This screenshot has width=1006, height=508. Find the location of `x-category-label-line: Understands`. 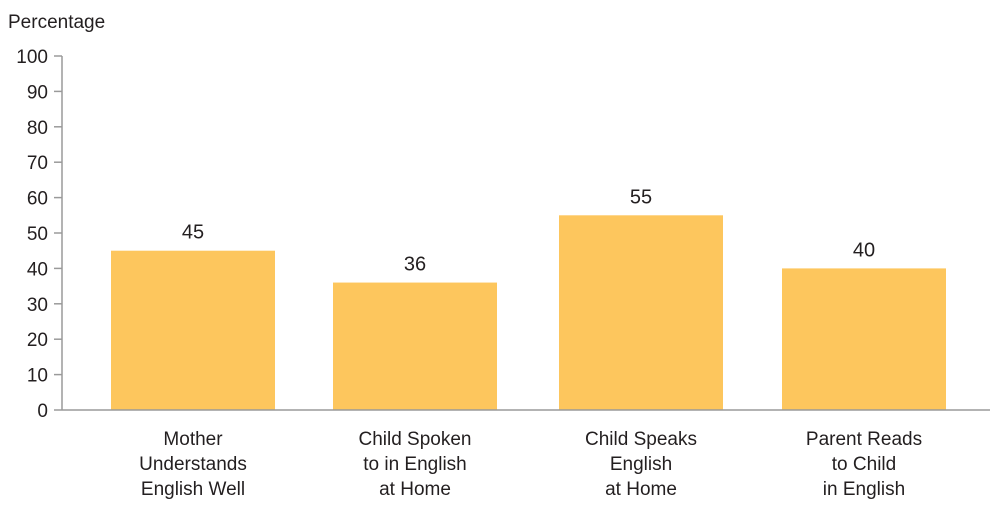

x-category-label-line: Understands is located at coordinates (193, 464).